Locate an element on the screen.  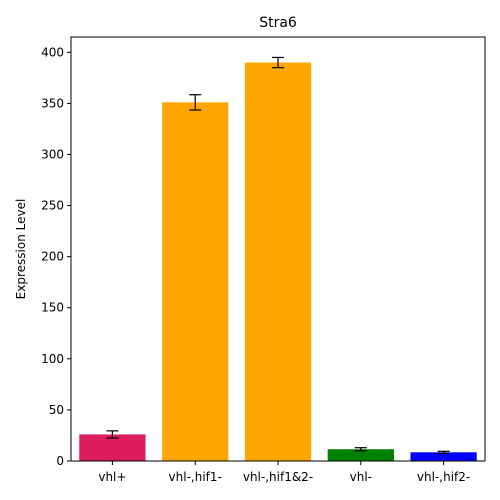
y-tick-label: 200 is located at coordinates (52, 257).